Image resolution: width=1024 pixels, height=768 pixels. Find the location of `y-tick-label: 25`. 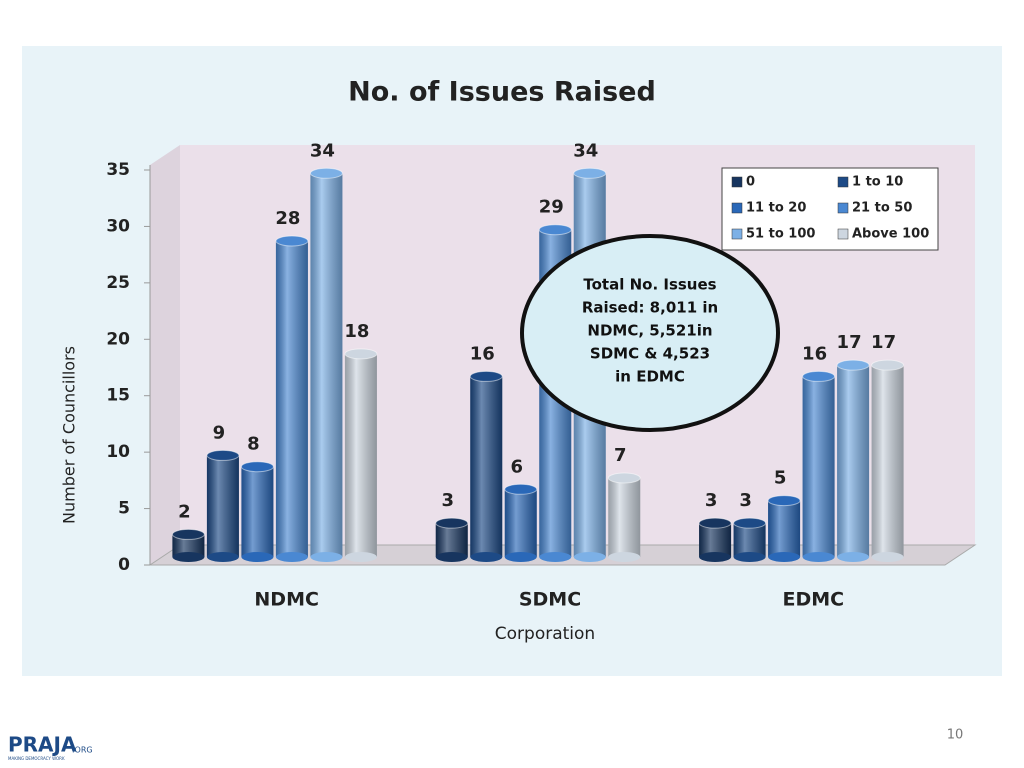

y-tick-label: 25 is located at coordinates (118, 283).